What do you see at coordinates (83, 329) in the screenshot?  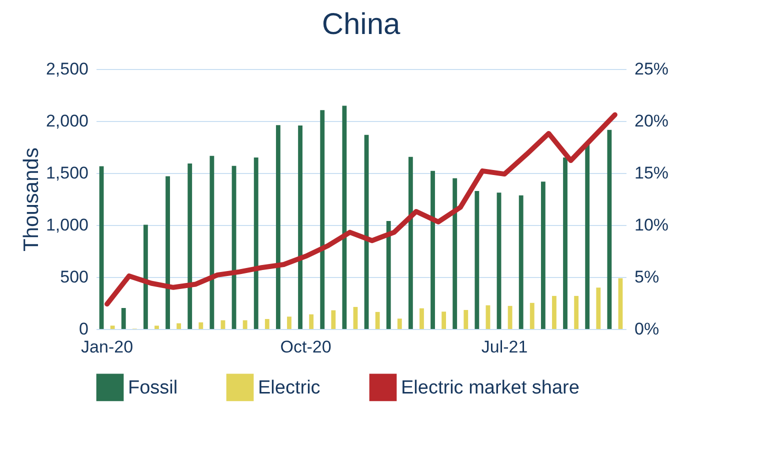 I see `y-tick-label: 0` at bounding box center [83, 329].